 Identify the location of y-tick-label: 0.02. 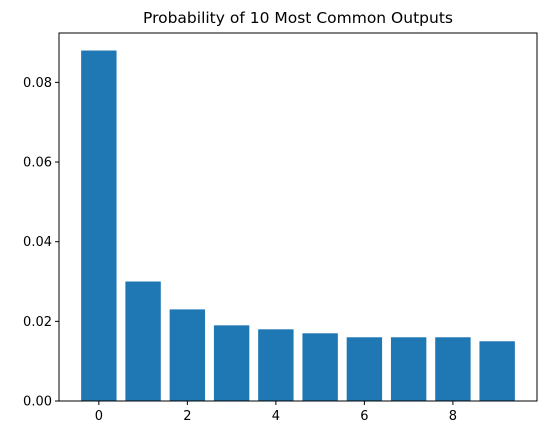
(37, 322).